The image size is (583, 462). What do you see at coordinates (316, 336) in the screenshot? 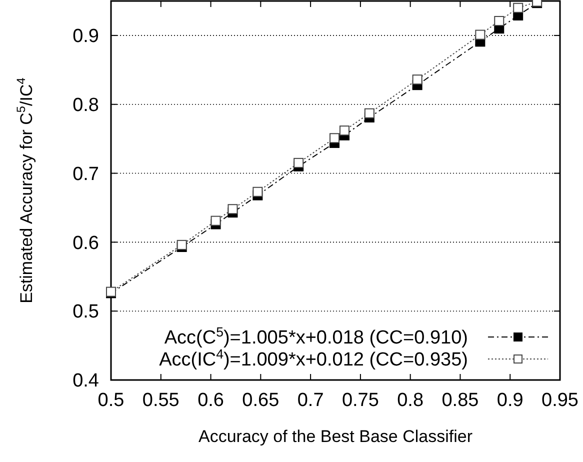
I see `legend-label: Acc(C$^{5}$)=1.005*x+0.018 (CC=0.910)` at bounding box center [316, 336].